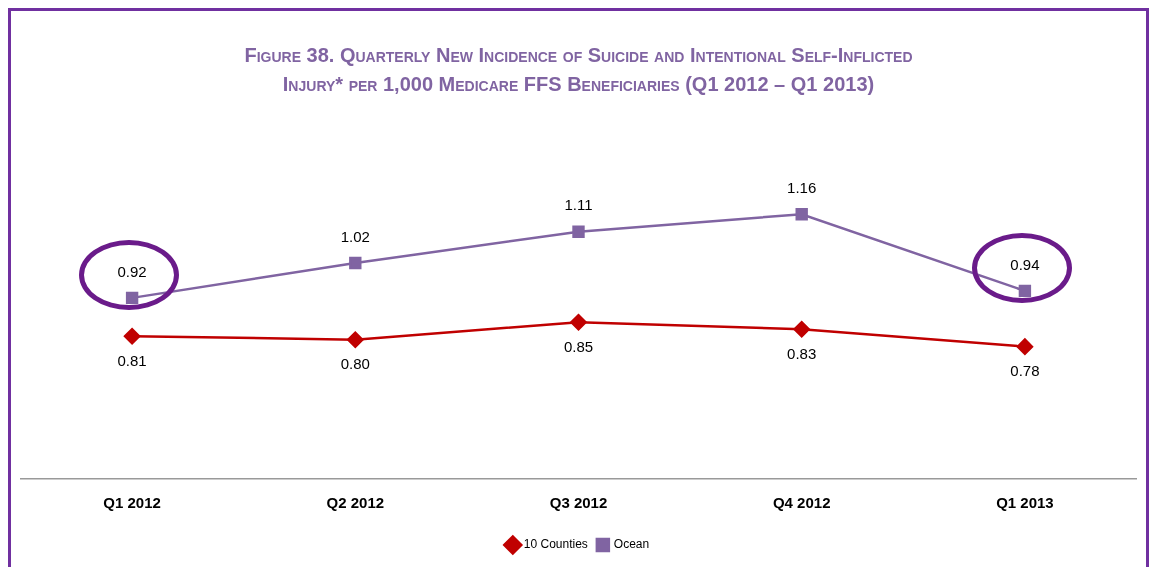  What do you see at coordinates (578, 205) in the screenshot?
I see `data-label: 1.11` at bounding box center [578, 205].